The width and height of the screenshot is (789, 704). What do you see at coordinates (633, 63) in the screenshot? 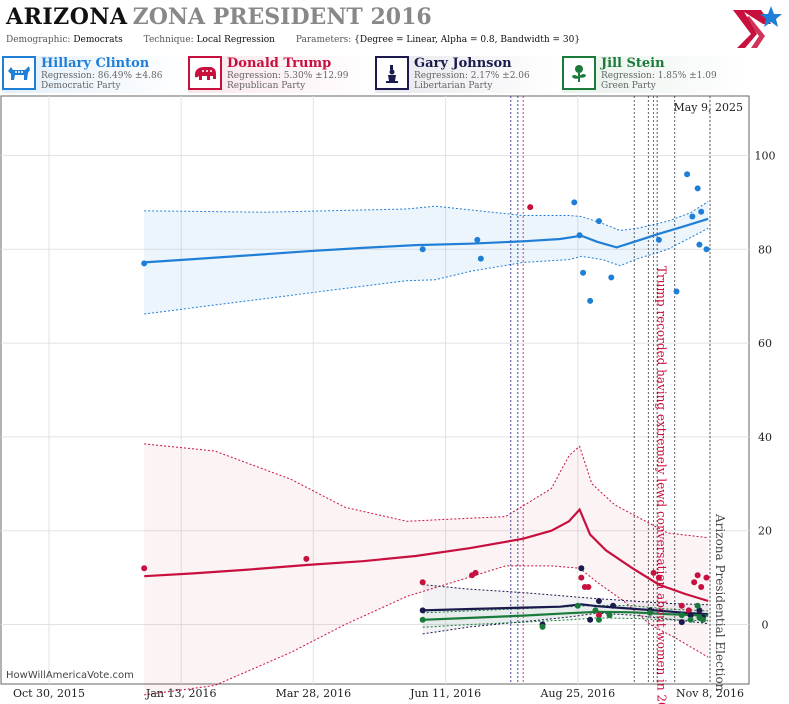
I see `candidate-name: Jill Stein` at bounding box center [633, 63].